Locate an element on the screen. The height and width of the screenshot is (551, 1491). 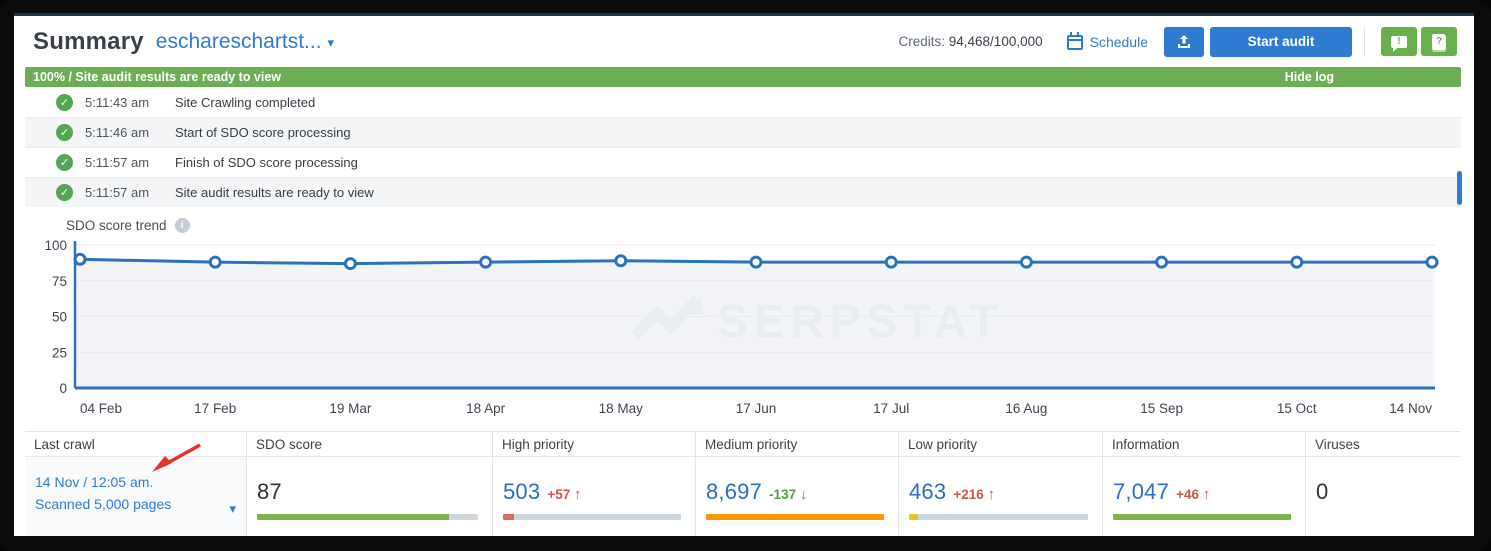
svg-text: 16 Aug is located at coordinates (1026, 408).